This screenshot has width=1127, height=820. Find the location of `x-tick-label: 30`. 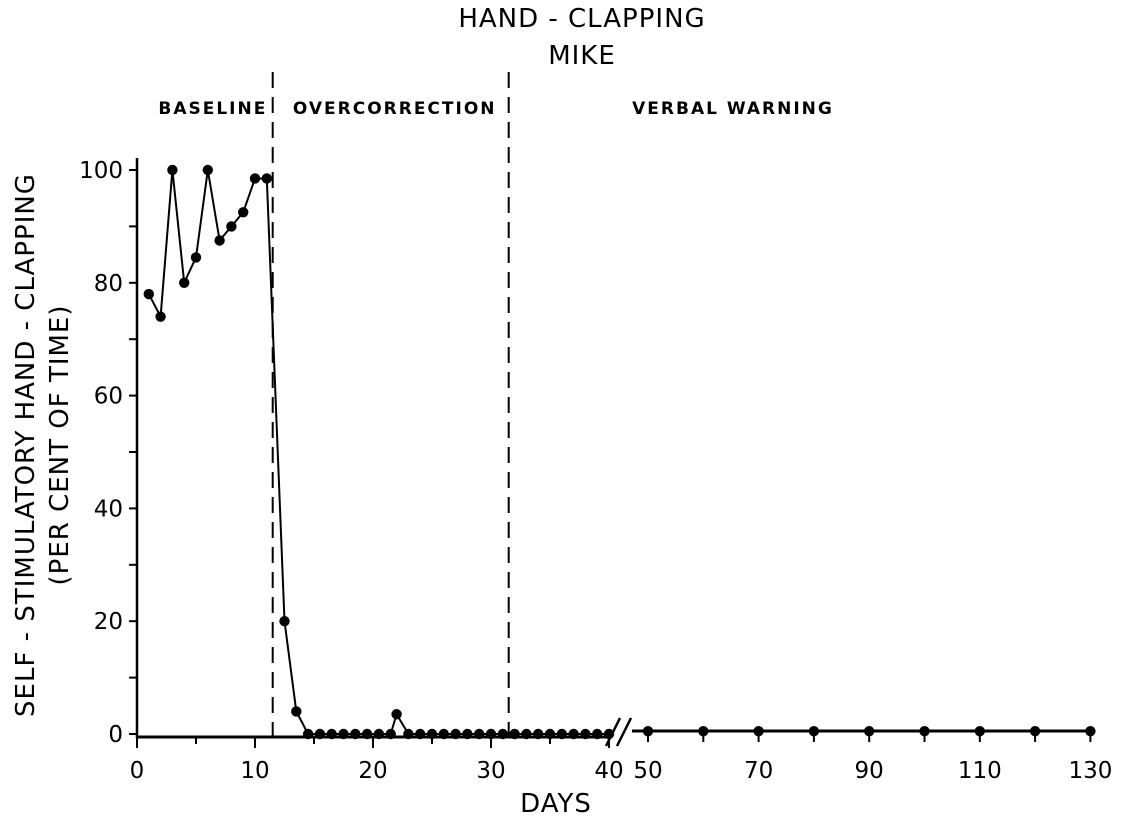

x-tick-label: 30 is located at coordinates (490, 771).